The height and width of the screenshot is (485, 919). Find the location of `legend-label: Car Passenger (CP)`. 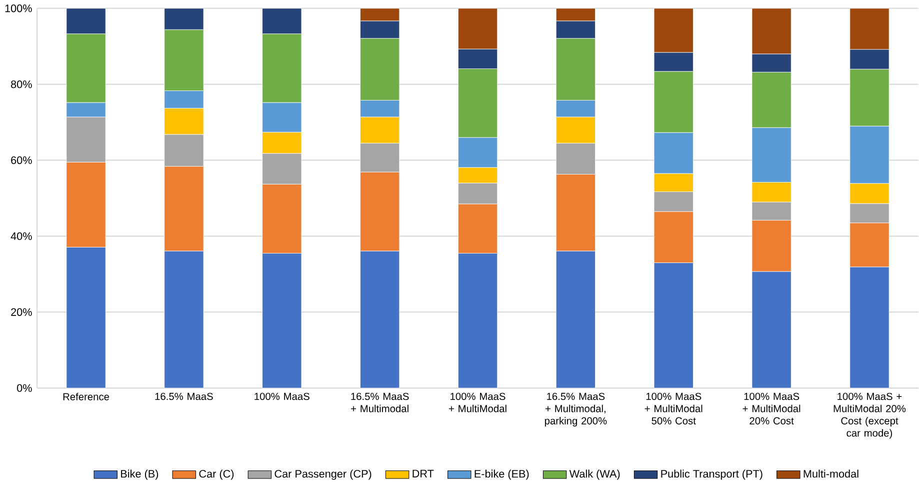

legend-label: Car Passenger (CP) is located at coordinates (323, 475).